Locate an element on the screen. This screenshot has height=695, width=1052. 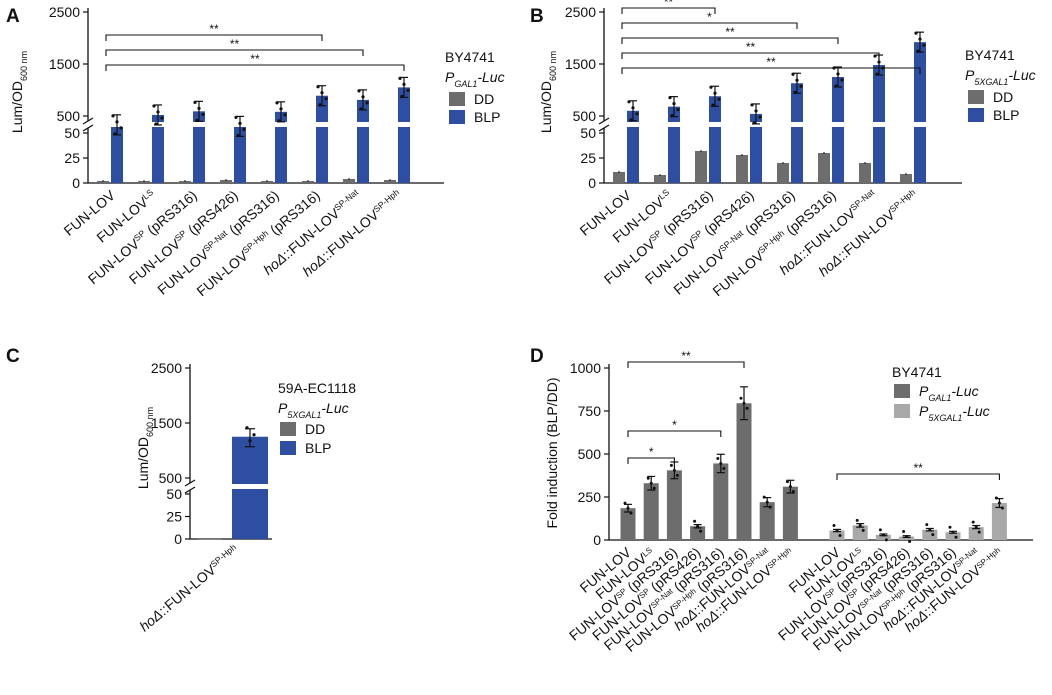
y-tick-label: 750 is located at coordinates (590, 411).